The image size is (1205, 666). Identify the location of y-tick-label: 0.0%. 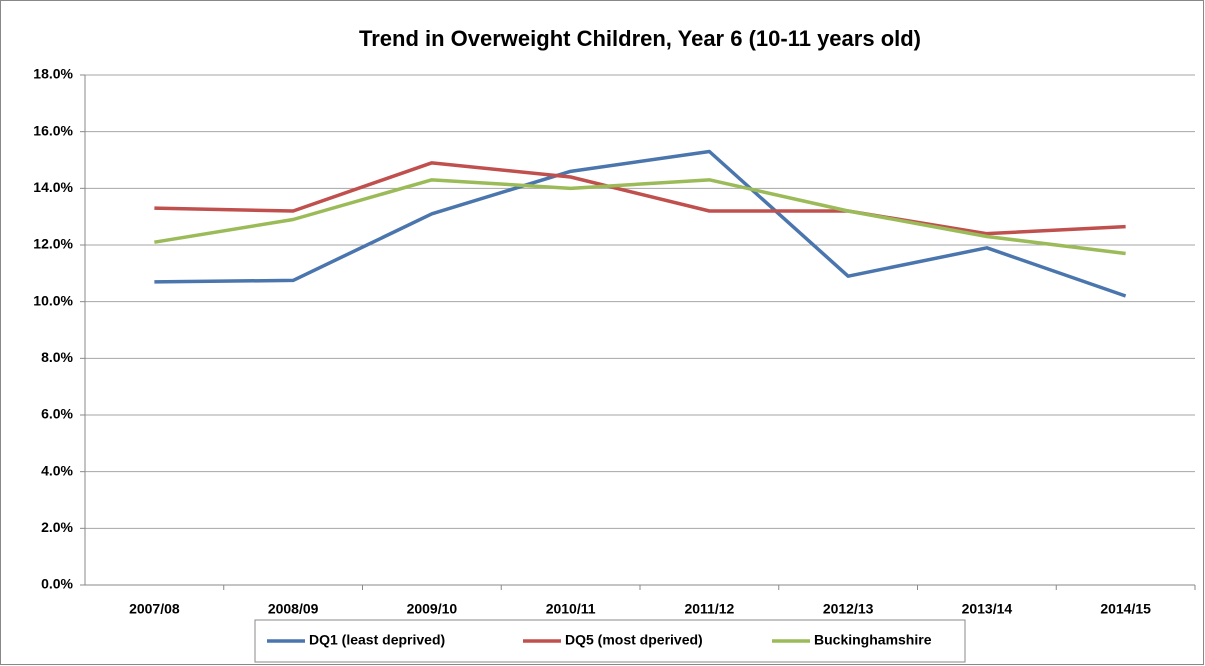
(57, 584).